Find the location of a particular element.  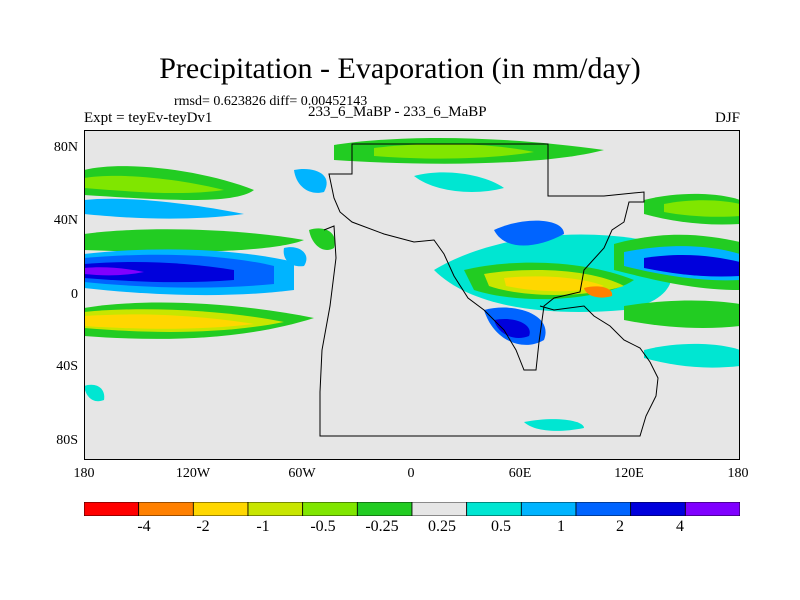

colorbar-label: -4 is located at coordinates (144, 526).